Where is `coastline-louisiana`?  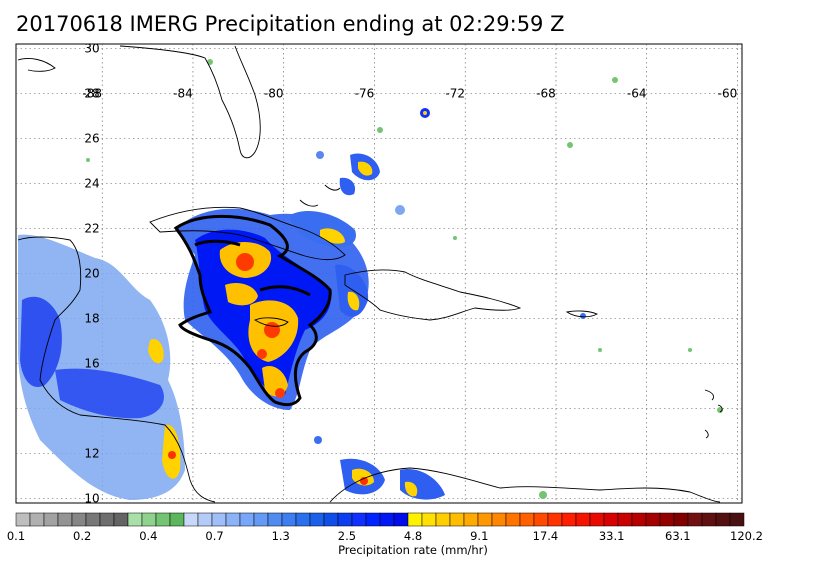 coastline-louisiana is located at coordinates (36, 64).